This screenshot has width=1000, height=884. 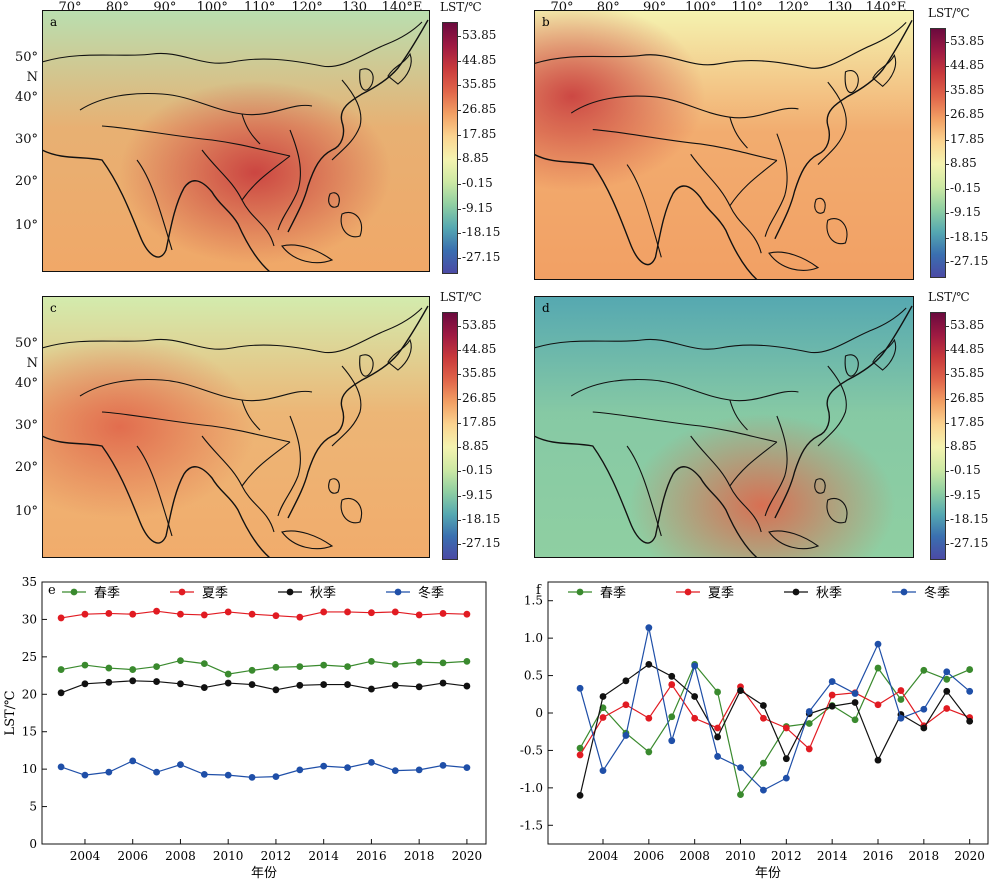 I want to click on lat-tick-label: 20°, so click(x=26, y=181).